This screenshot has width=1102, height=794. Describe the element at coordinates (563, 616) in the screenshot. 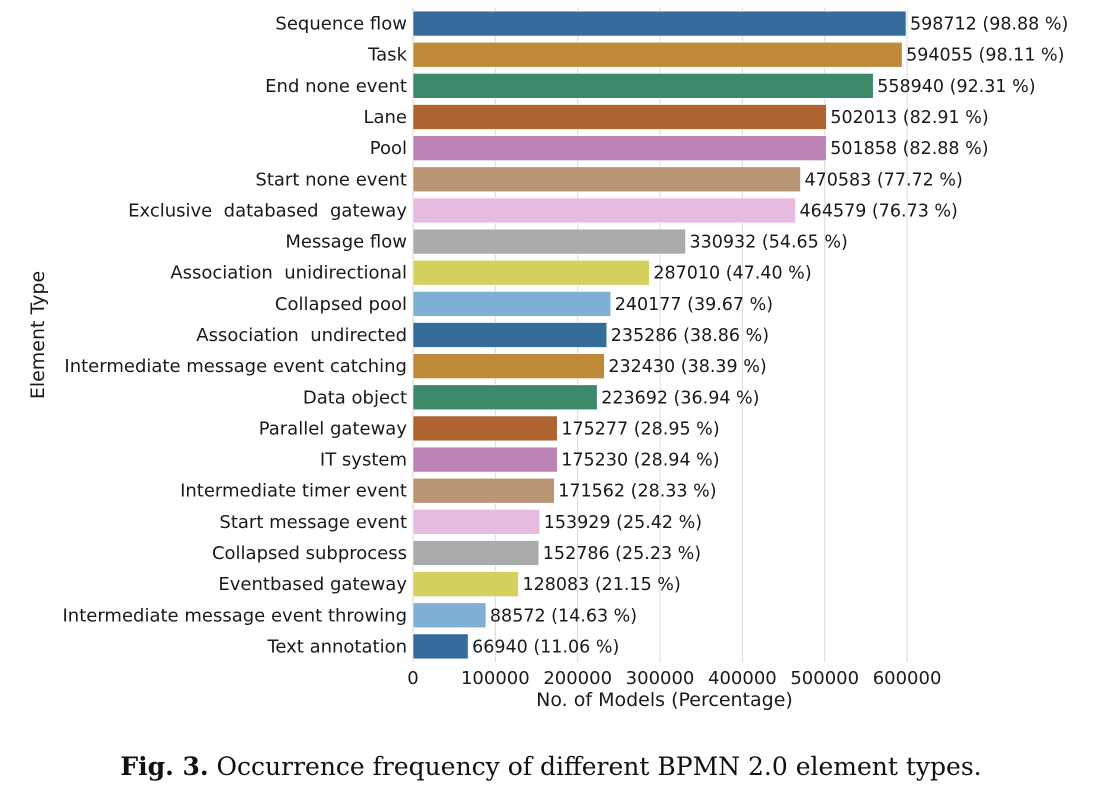

I see `data-label: 88572 (14.63 %)` at that location.